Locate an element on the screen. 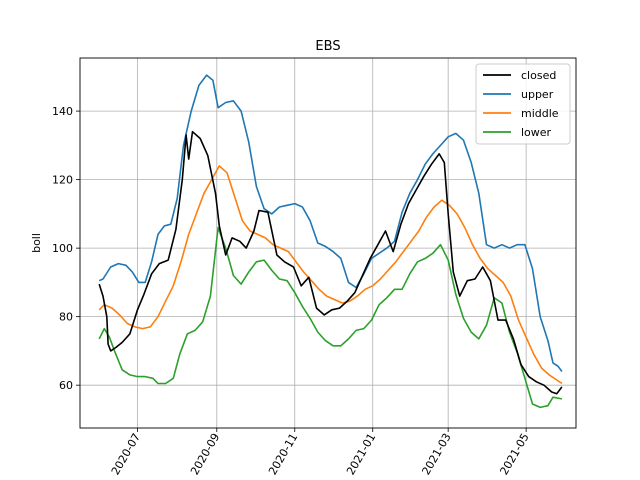 The height and width of the screenshot is (480, 640). legend-box is located at coordinates (523, 104).